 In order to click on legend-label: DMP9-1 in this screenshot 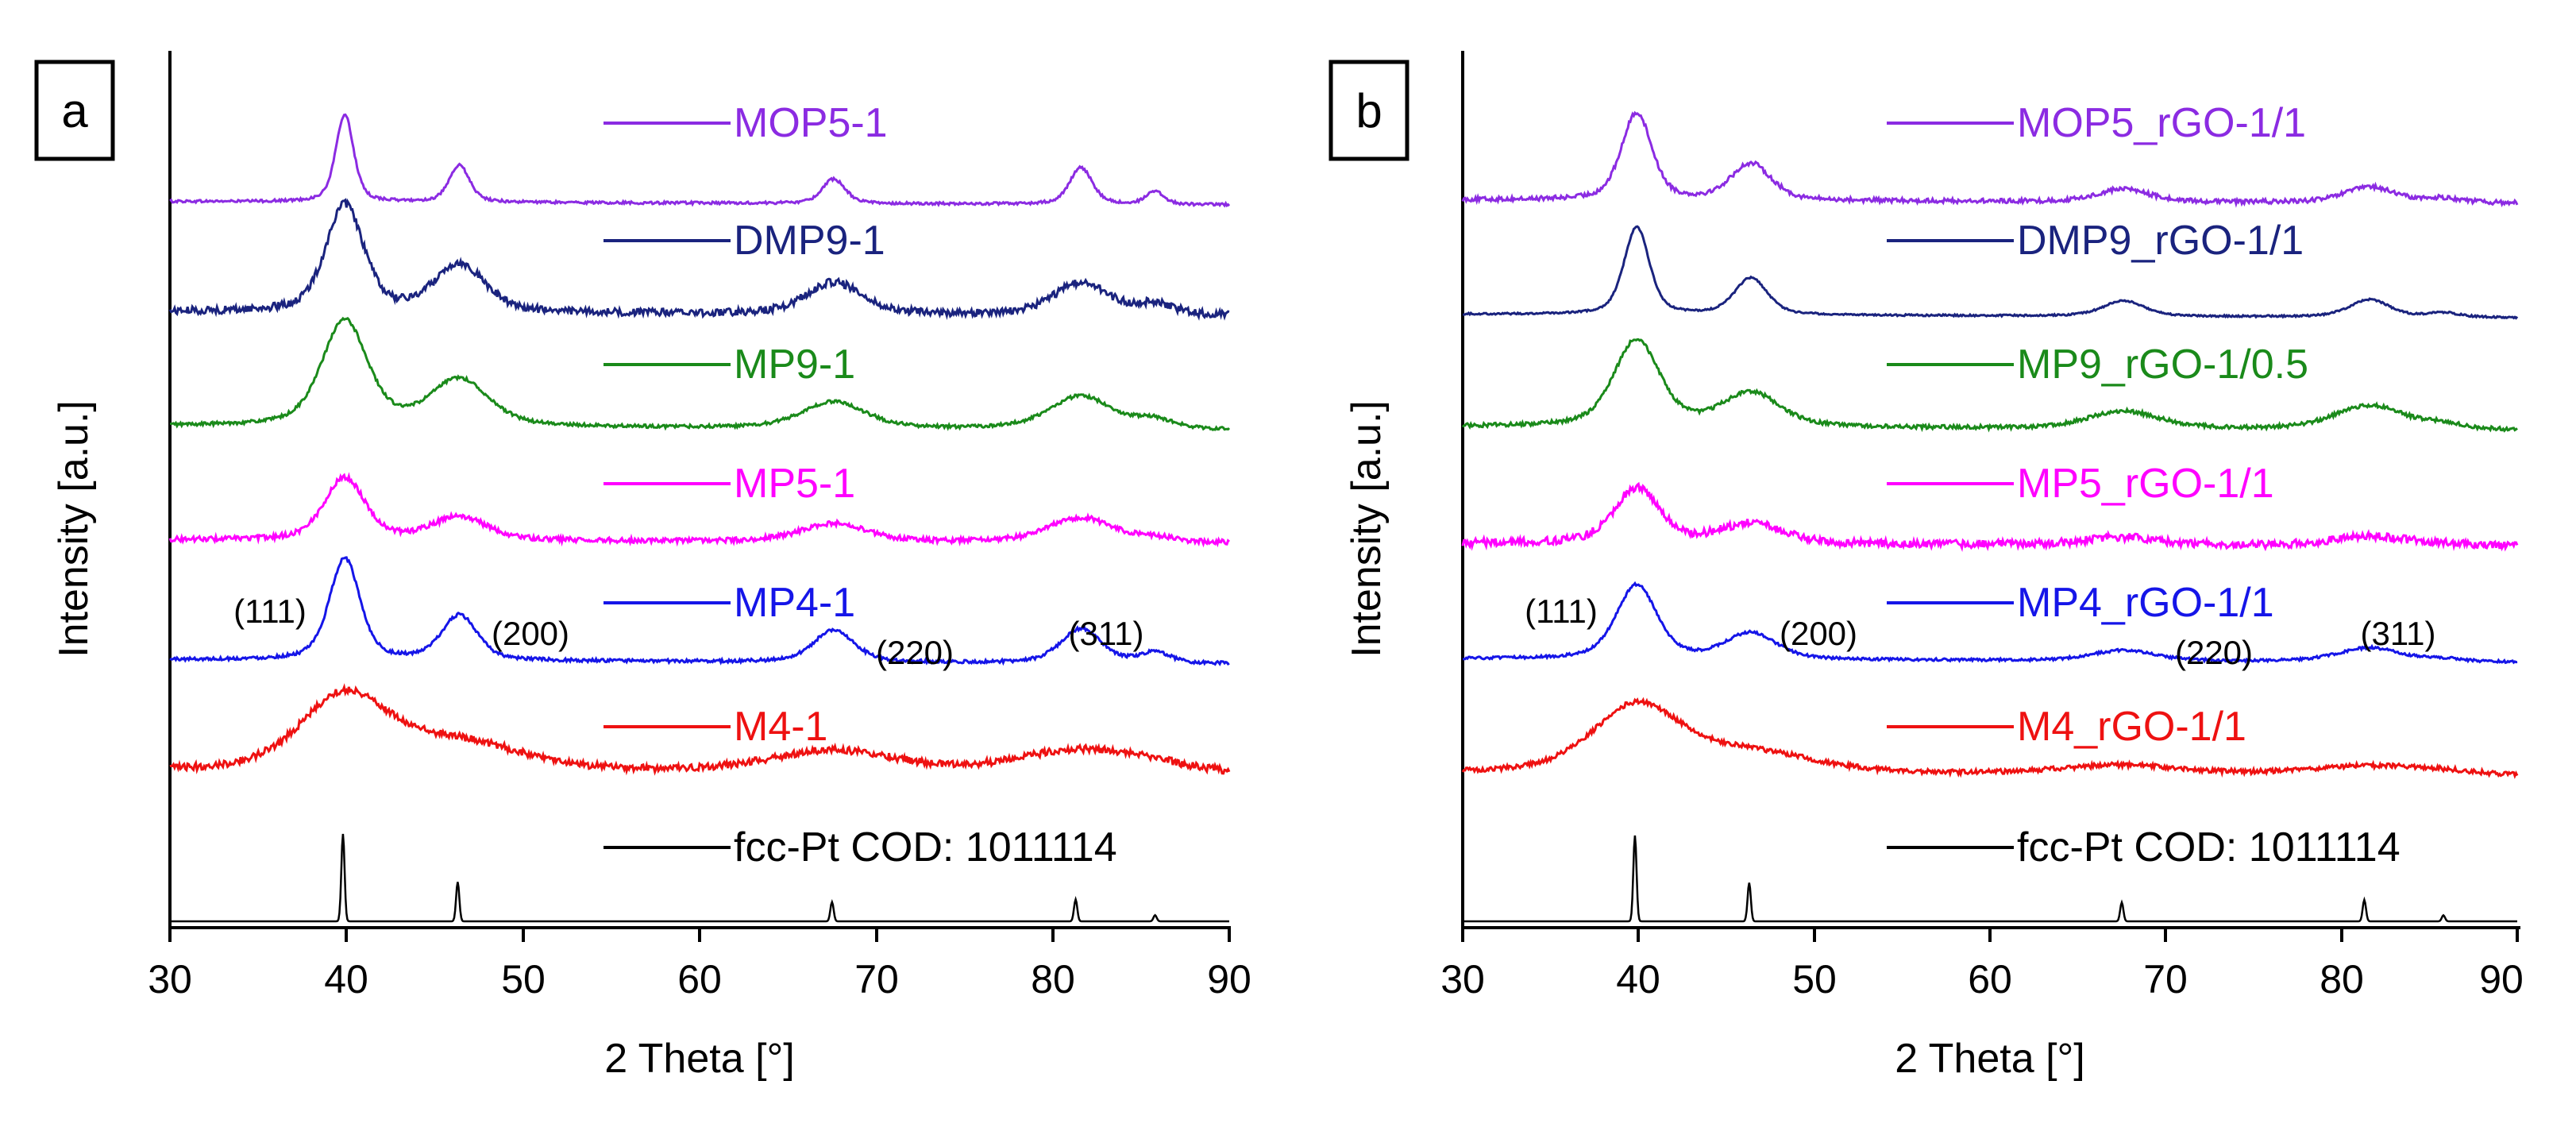, I will do `click(809, 241)`.